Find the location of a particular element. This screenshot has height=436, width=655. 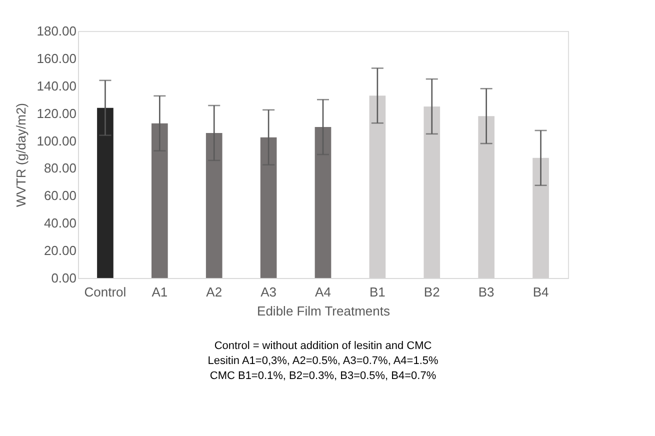

text: Control = without addition of lesitin and CMC is located at coordinates (323, 346).